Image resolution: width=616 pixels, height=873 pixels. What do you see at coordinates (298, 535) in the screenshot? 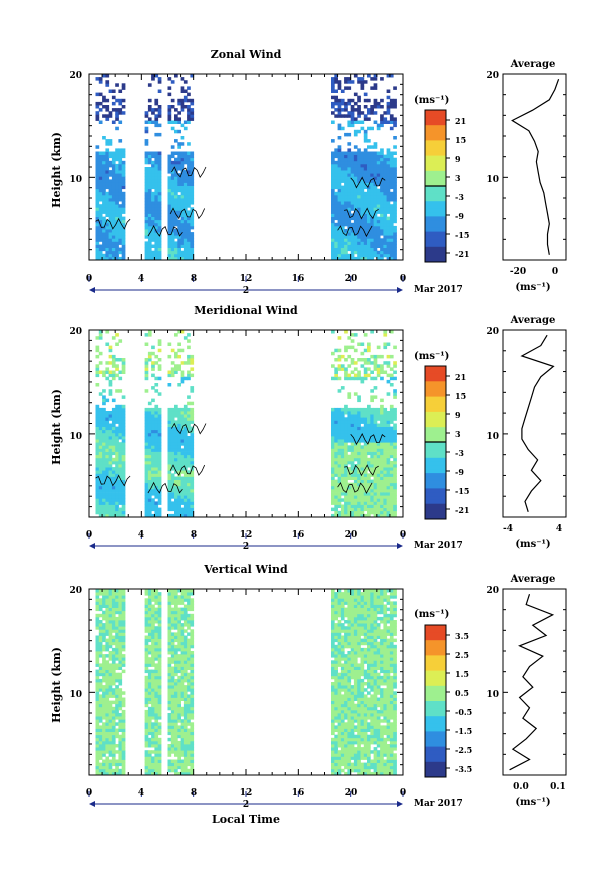
I see `x-tick-label: 16` at bounding box center [298, 535].